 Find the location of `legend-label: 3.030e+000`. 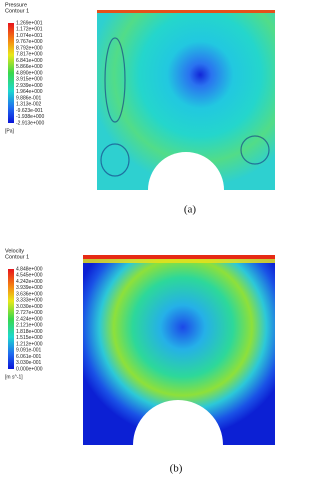

legend-label: 3.030e+000 is located at coordinates (29, 307).